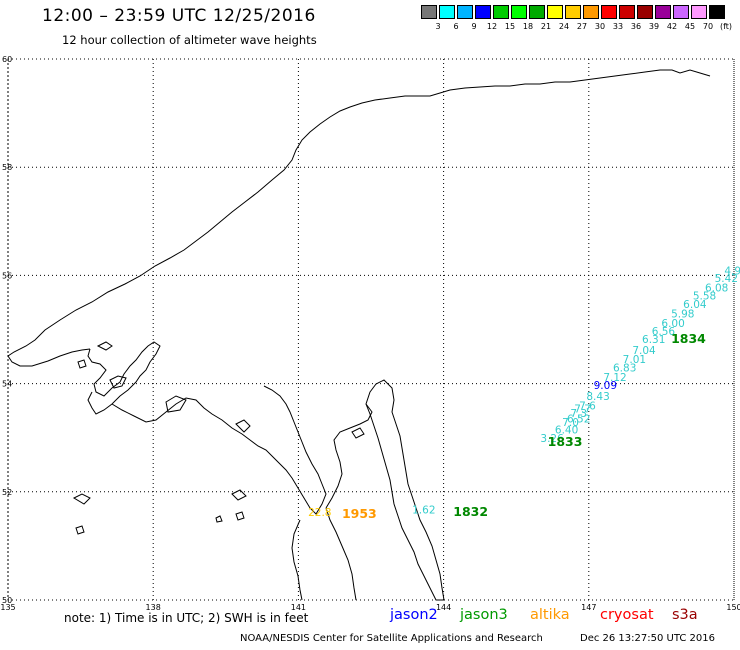 The height and width of the screenshot is (650, 740). Describe the element at coordinates (443, 607) in the screenshot. I see `lon-tick-label: 144` at that location.